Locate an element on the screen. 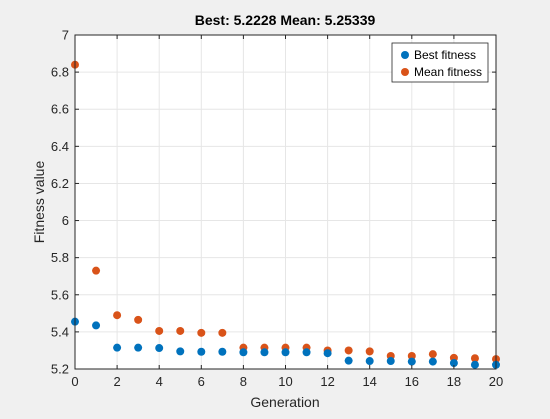 This screenshot has width=550, height=419. y-tick-label: 6 is located at coordinates (65, 220).